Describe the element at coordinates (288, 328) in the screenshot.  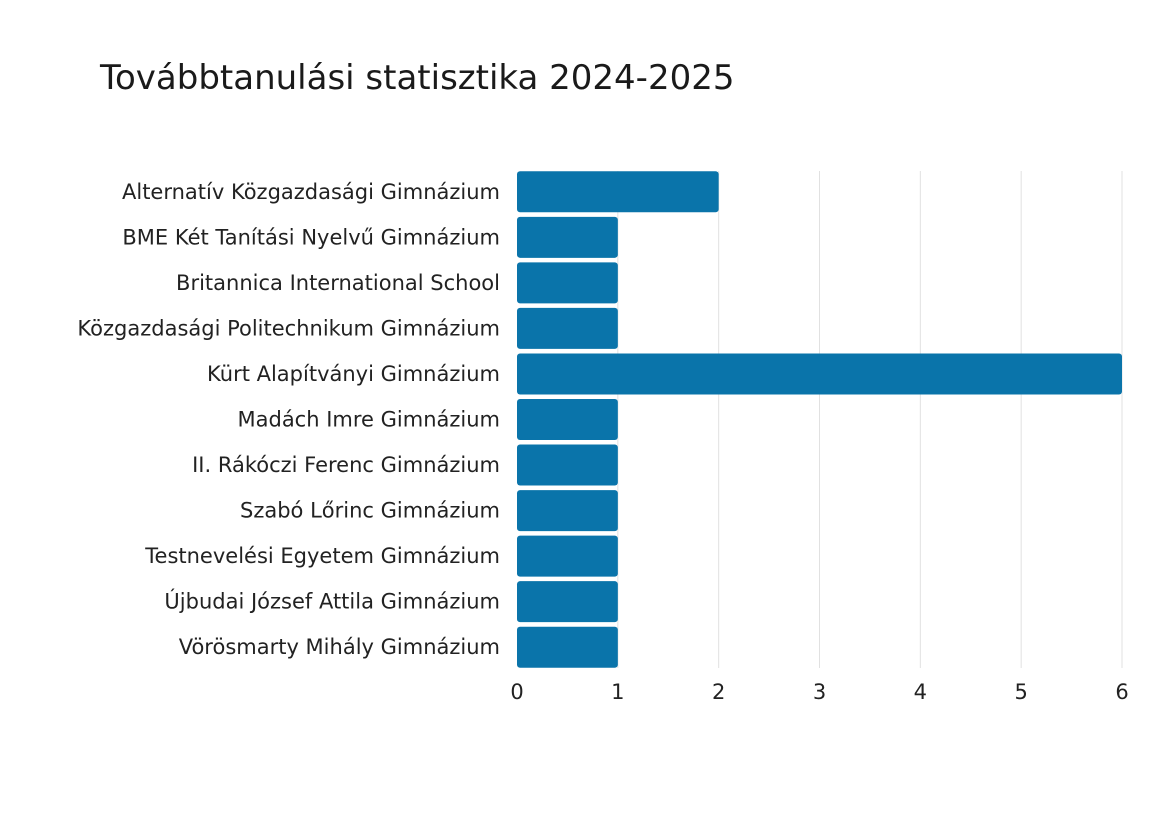
I see `category-label: Közgazdasági Politechnikum Gimnázium` at that location.